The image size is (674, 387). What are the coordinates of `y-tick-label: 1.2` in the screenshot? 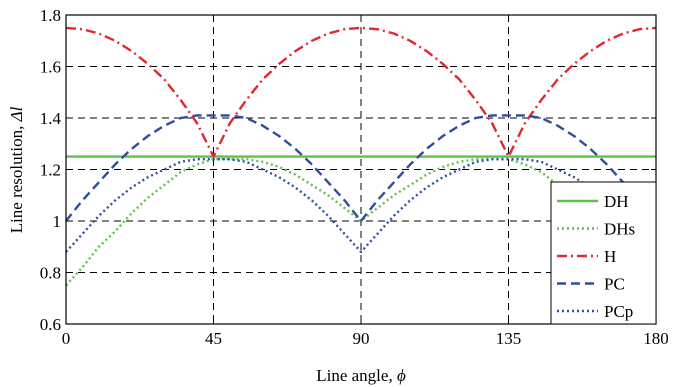 It's located at (50, 170).